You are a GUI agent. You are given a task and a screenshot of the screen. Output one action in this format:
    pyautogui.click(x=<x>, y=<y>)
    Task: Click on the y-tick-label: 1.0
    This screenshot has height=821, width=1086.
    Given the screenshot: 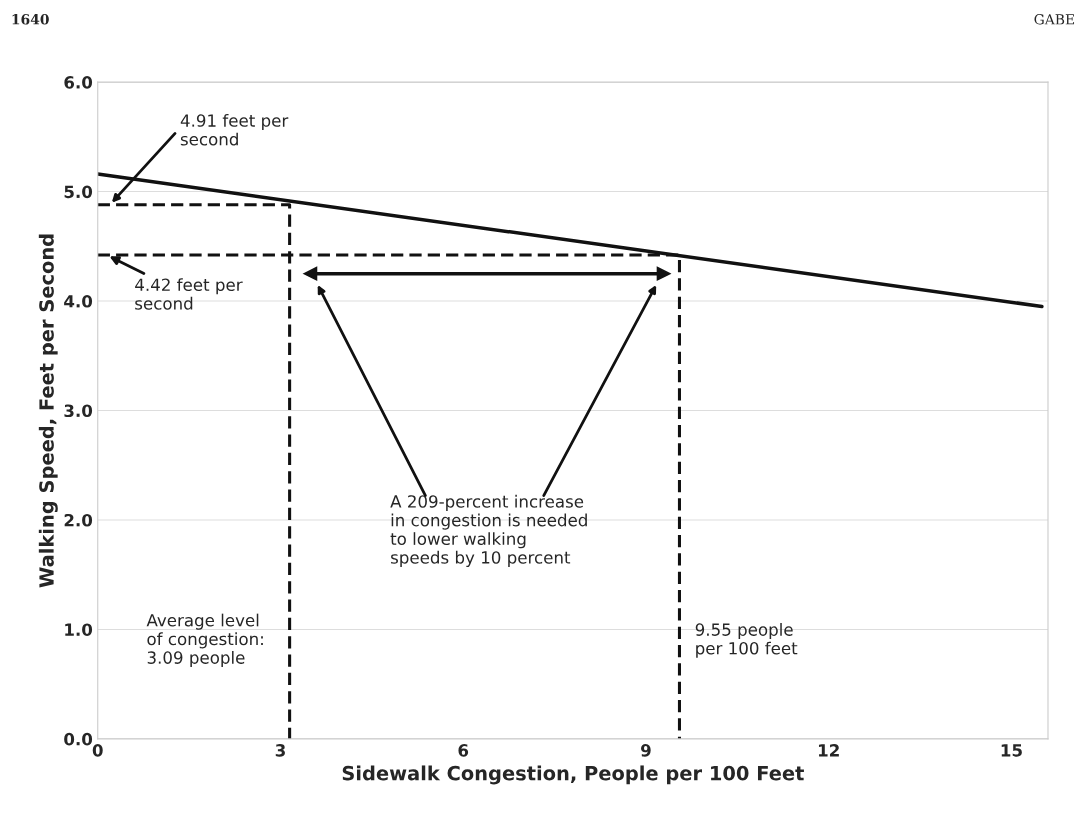 What is the action you would take?
    pyautogui.click(x=79, y=629)
    